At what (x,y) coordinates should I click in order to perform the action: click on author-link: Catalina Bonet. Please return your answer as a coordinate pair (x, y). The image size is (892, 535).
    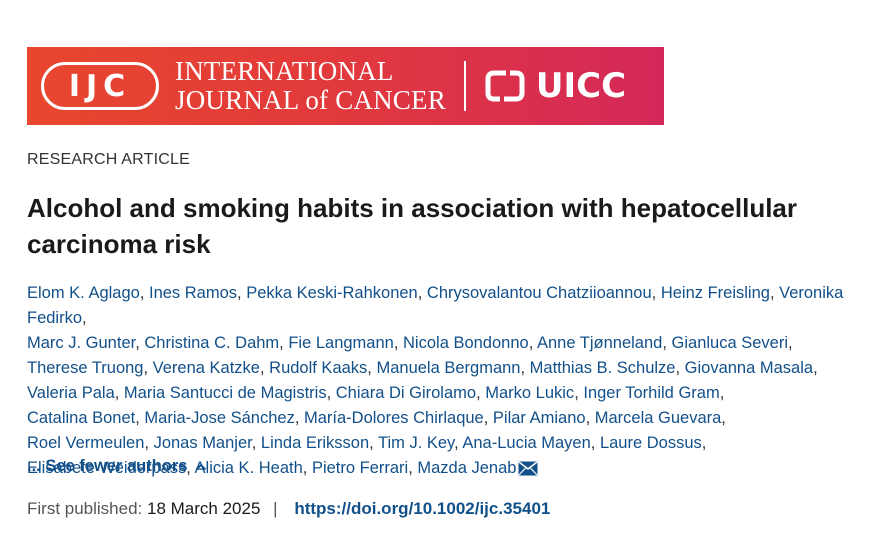
    Looking at the image, I should click on (81, 418).